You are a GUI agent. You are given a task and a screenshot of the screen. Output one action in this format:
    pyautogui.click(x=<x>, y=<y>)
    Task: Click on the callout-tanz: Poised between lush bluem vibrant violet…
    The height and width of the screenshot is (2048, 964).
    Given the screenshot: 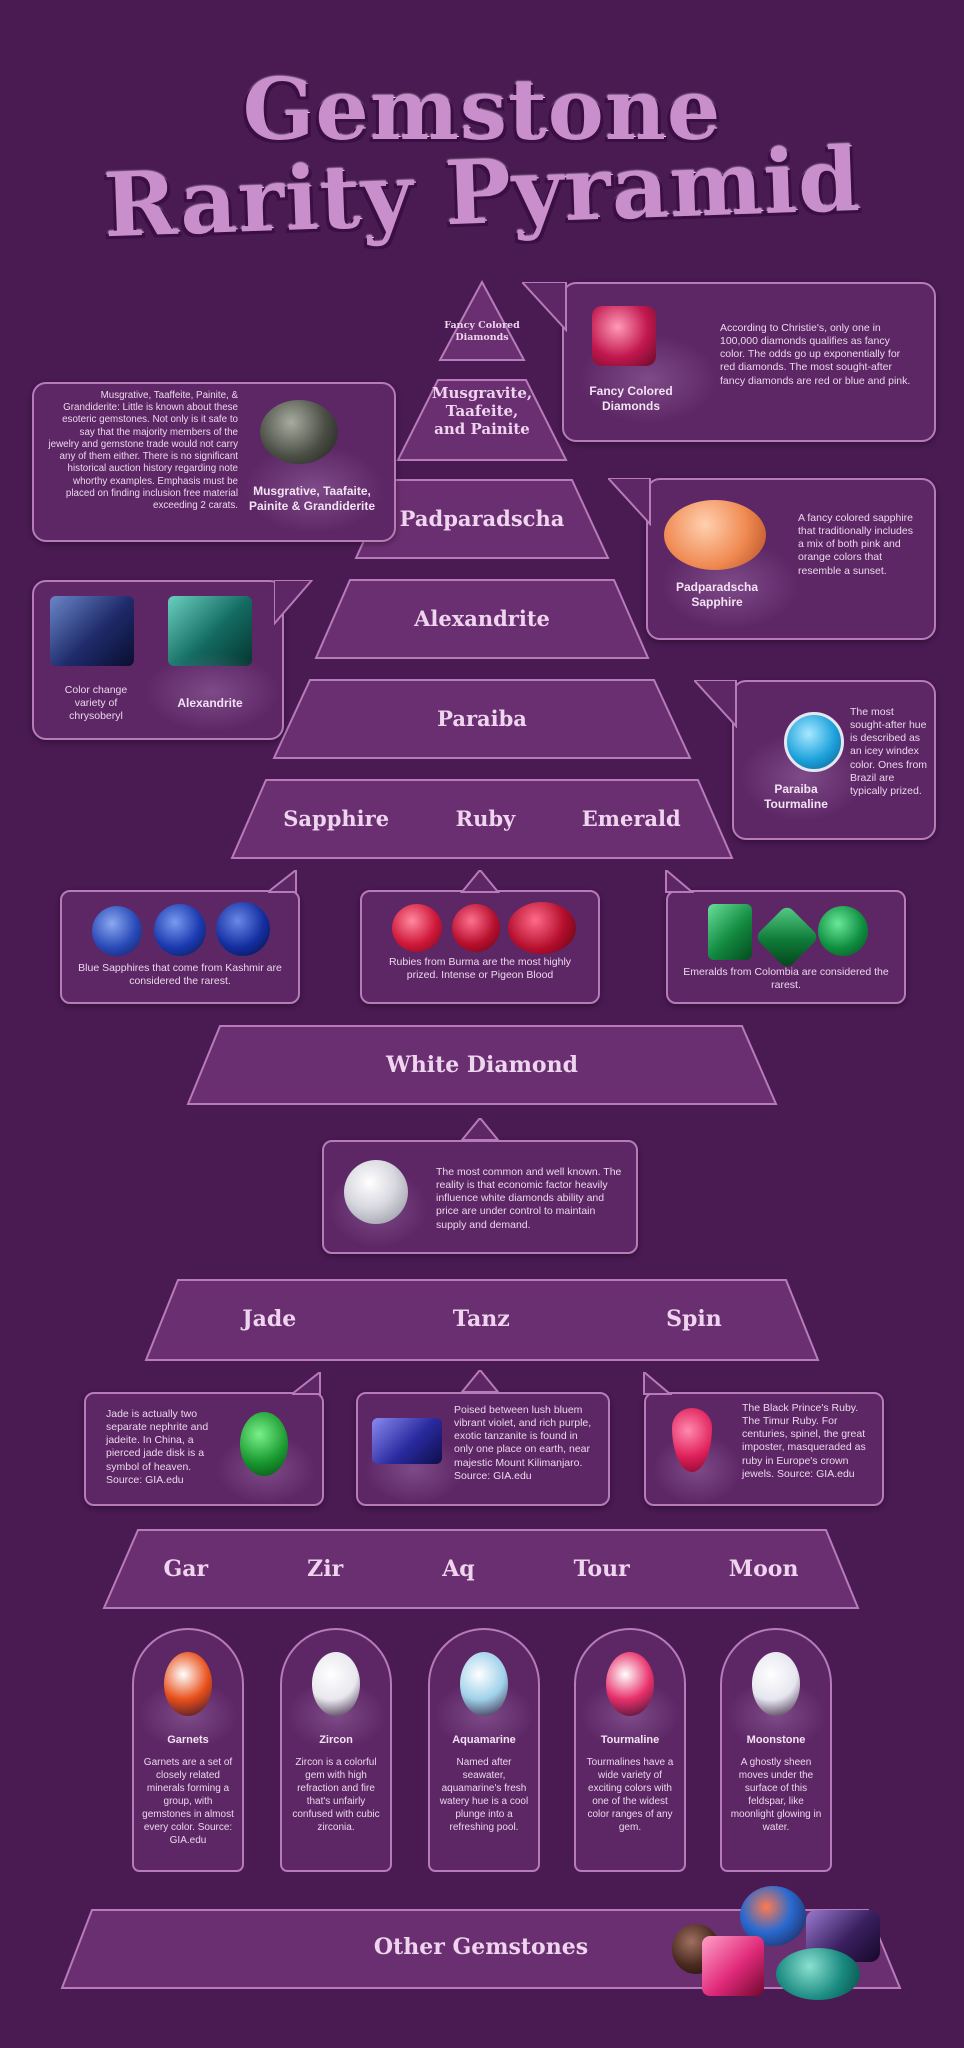 What is the action you would take?
    pyautogui.click(x=483, y=1449)
    